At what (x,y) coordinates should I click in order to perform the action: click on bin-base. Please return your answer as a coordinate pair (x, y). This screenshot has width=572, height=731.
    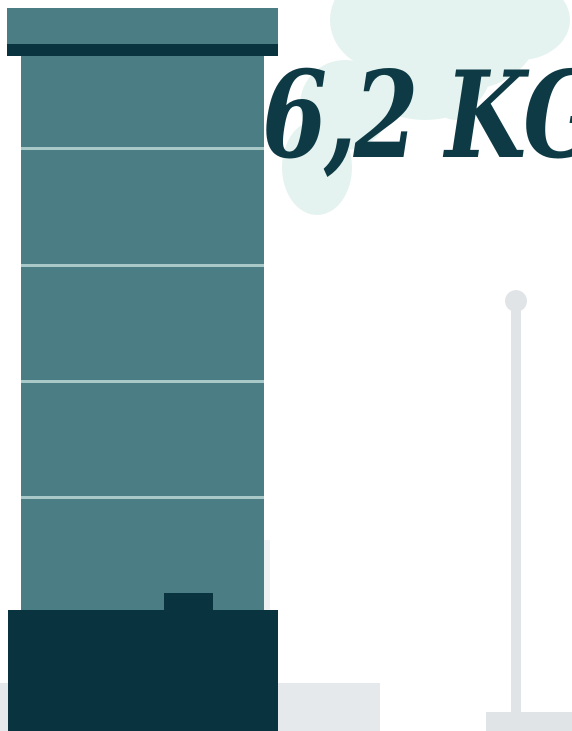
    Looking at the image, I should click on (143, 670).